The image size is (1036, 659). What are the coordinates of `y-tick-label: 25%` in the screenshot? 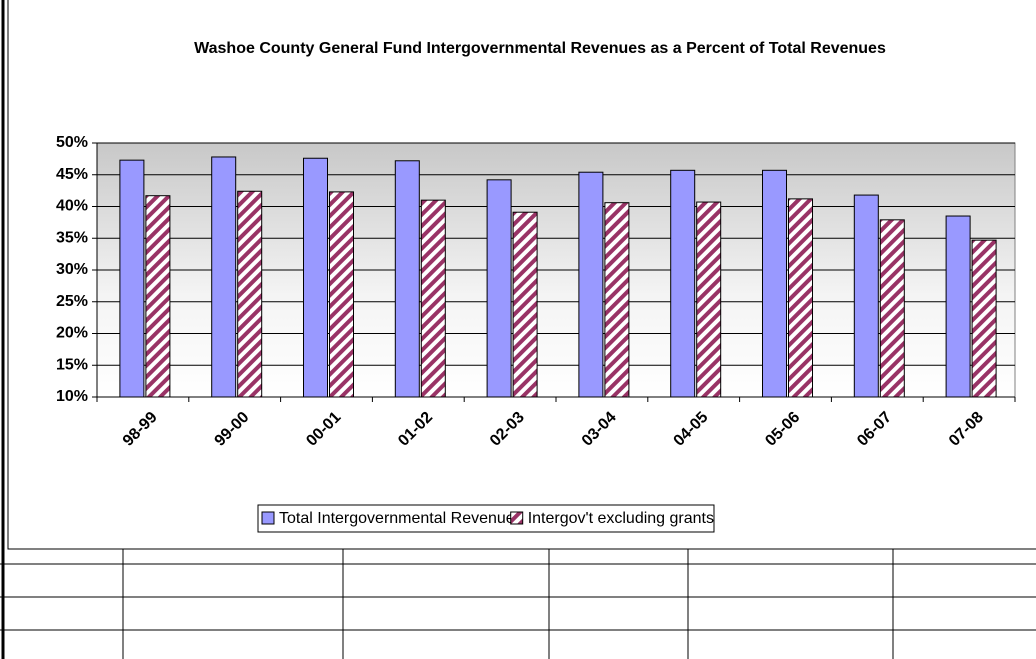 It's located at (72, 301).